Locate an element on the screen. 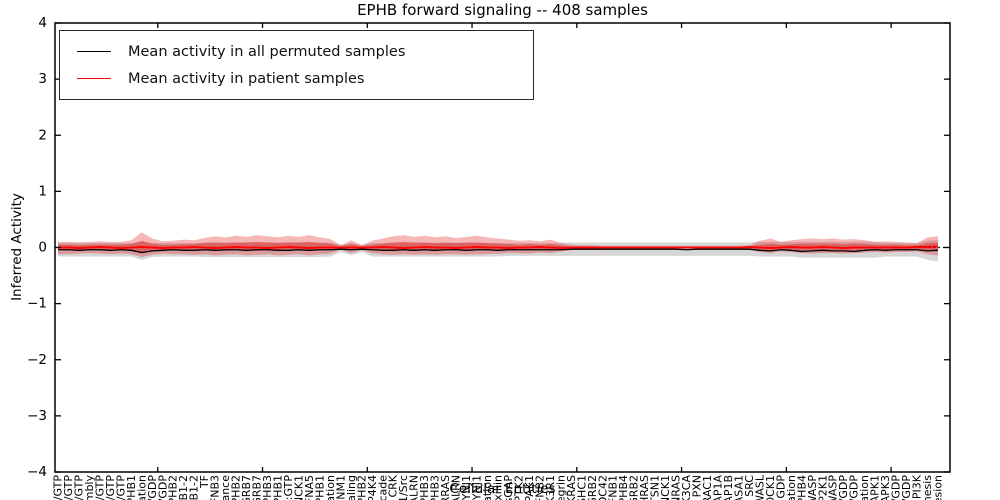  category-label: cell-cell signaling is located at coordinates (351, 487).